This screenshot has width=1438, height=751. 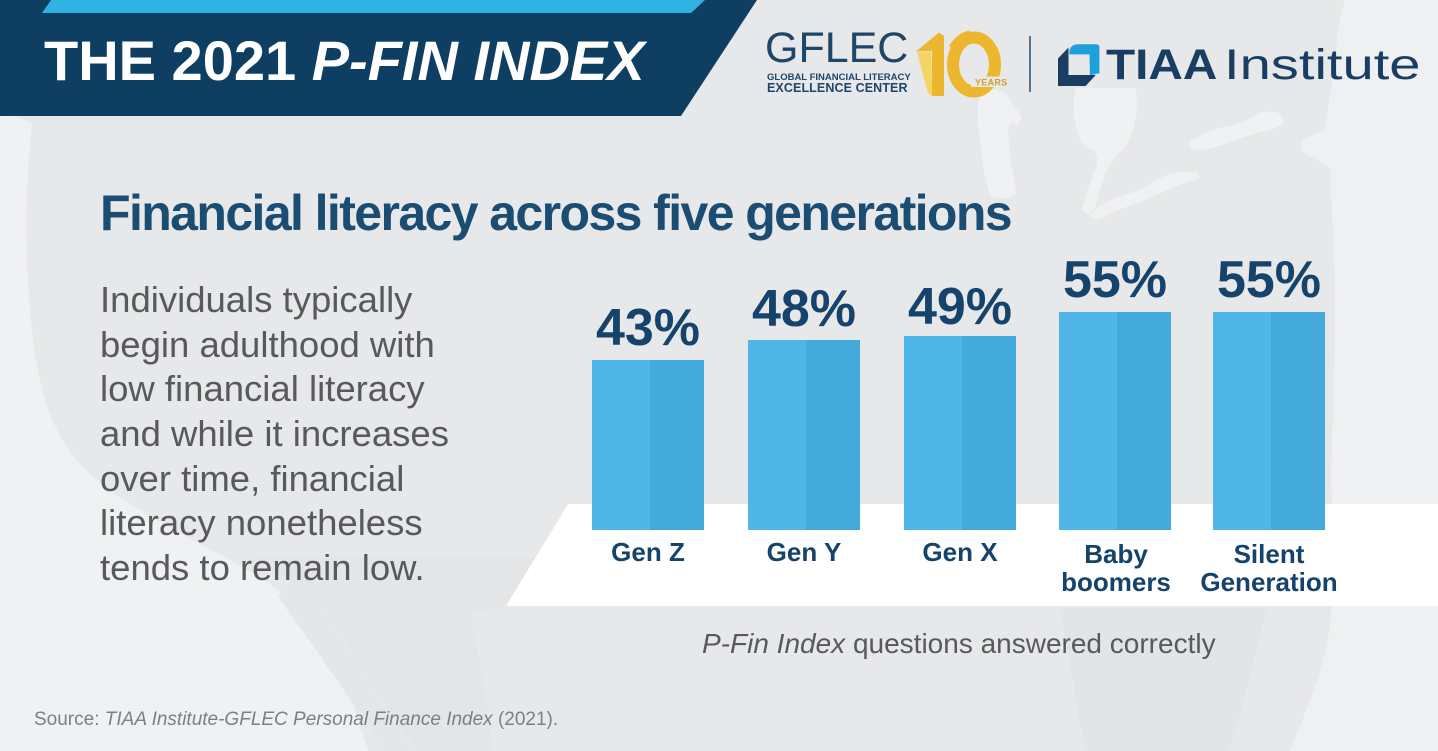 What do you see at coordinates (991, 83) in the screenshot?
I see `svg-text: YEARS` at bounding box center [991, 83].